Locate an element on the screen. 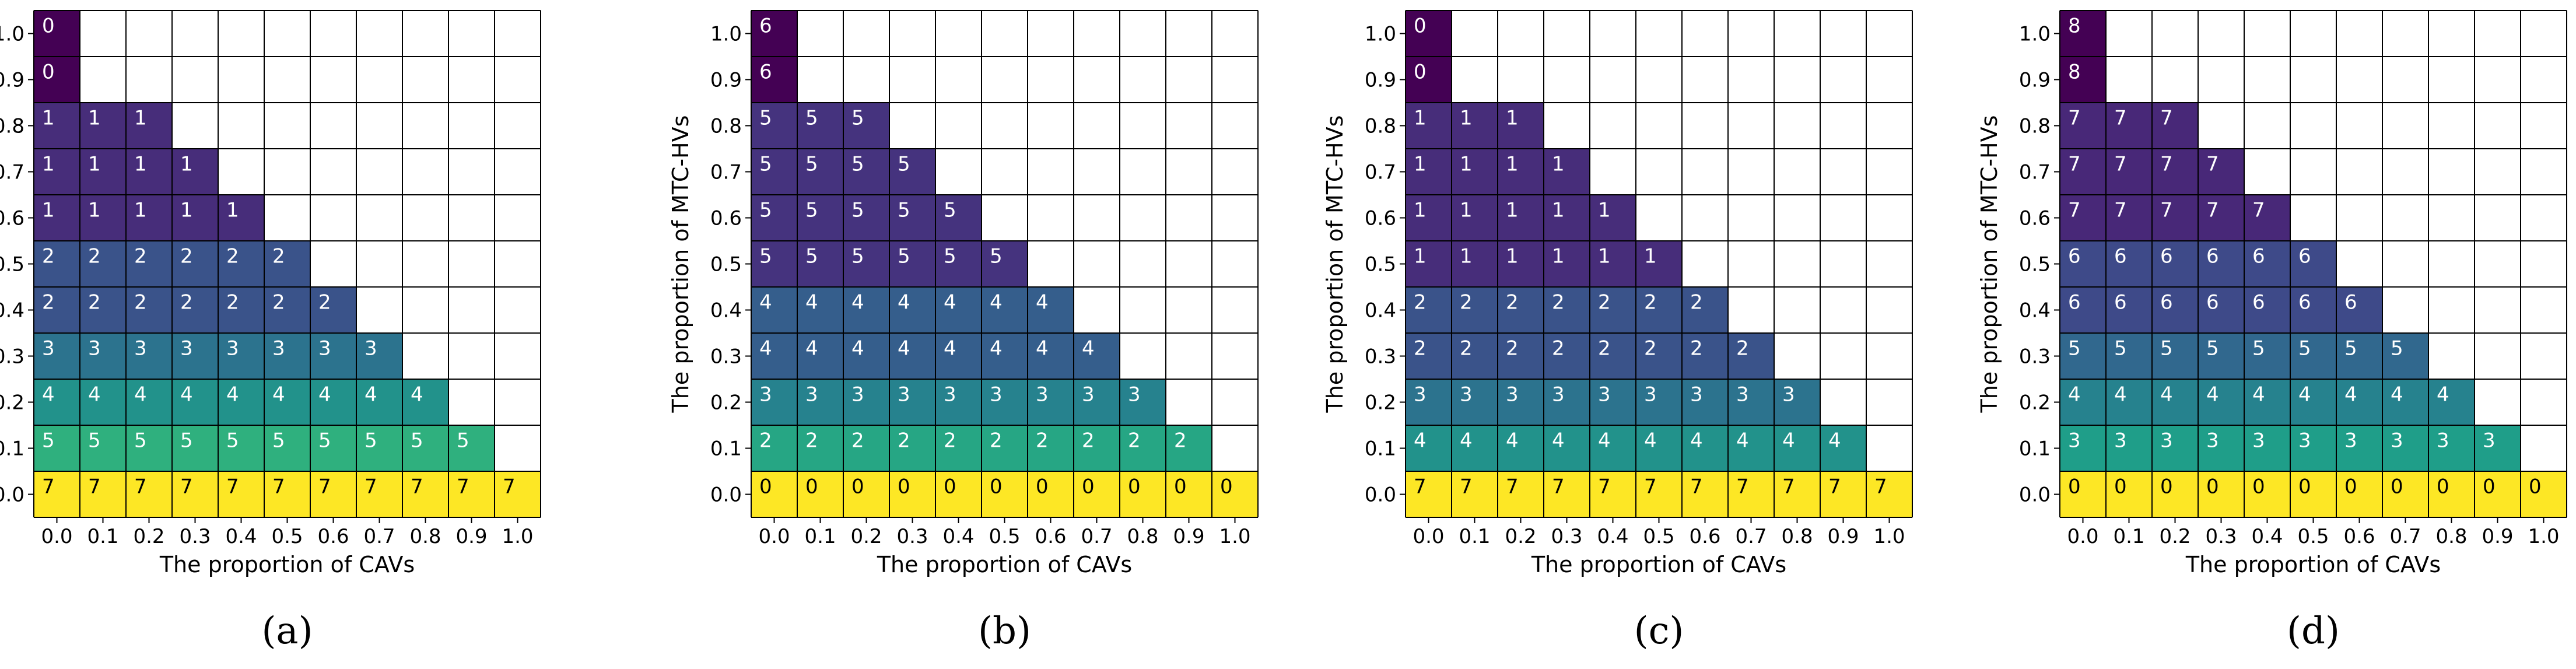 This screenshot has width=2576, height=669. x-tick-label: 0.7 is located at coordinates (1096, 536).